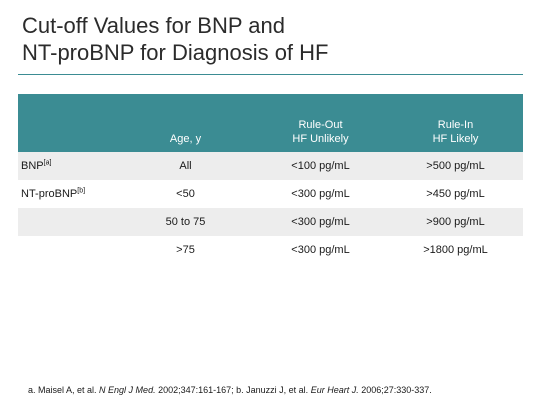 Image resolution: width=540 pixels, height=405 pixels. Describe the element at coordinates (153, 25) in the screenshot. I see `slide-title-line-1: Cut-off Values for BNP and` at that location.